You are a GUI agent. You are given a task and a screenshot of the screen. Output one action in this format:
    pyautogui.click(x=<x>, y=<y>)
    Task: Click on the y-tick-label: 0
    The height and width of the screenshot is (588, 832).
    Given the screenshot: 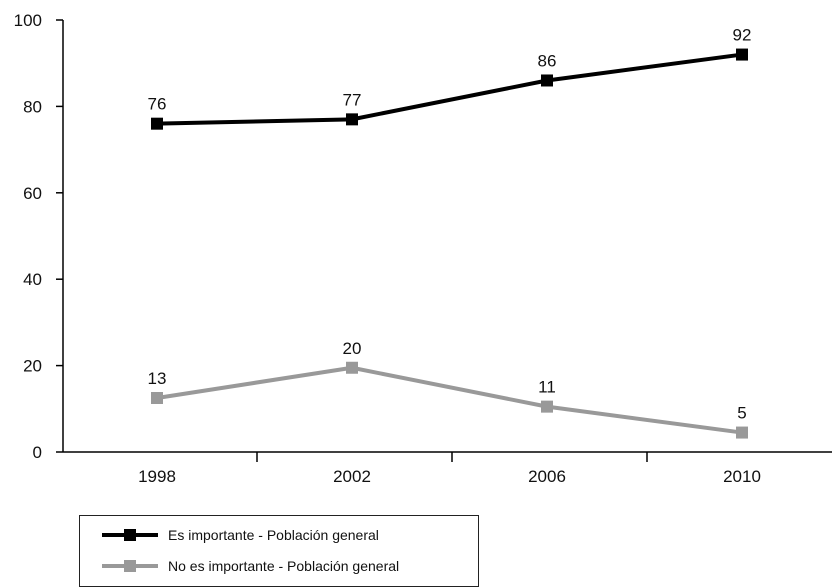 What is the action you would take?
    pyautogui.click(x=37, y=452)
    